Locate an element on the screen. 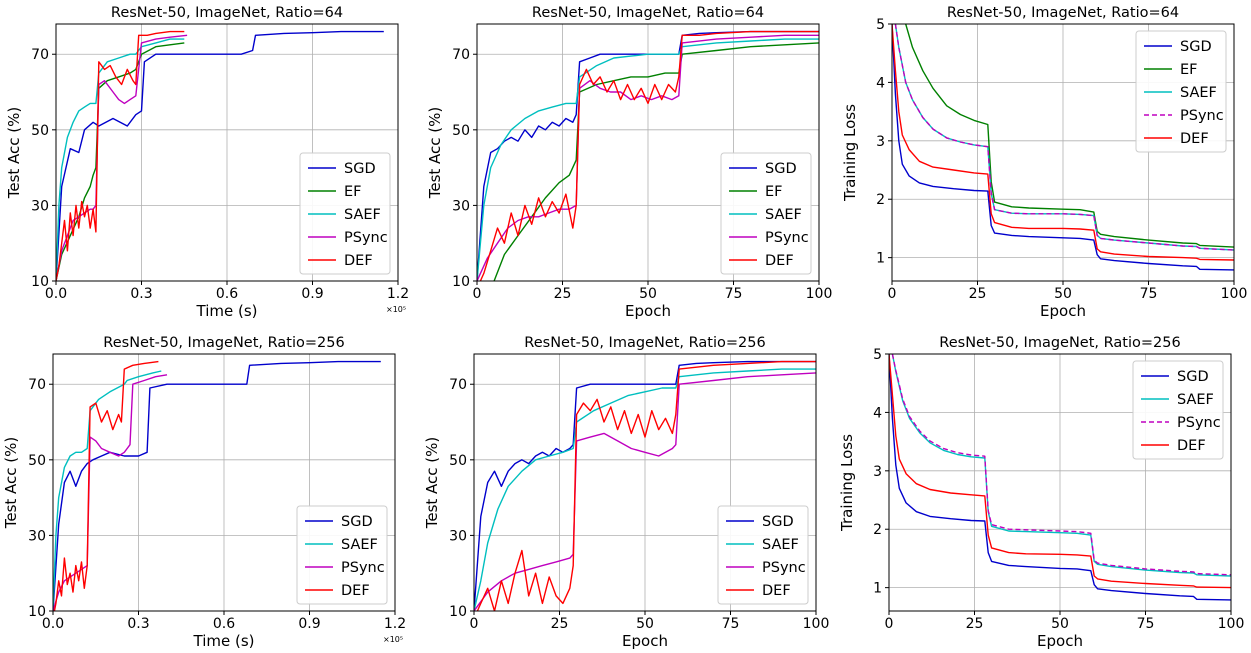 Image resolution: width=1251 pixels, height=653 pixels. x-tick-label: 0 is located at coordinates (474, 624).